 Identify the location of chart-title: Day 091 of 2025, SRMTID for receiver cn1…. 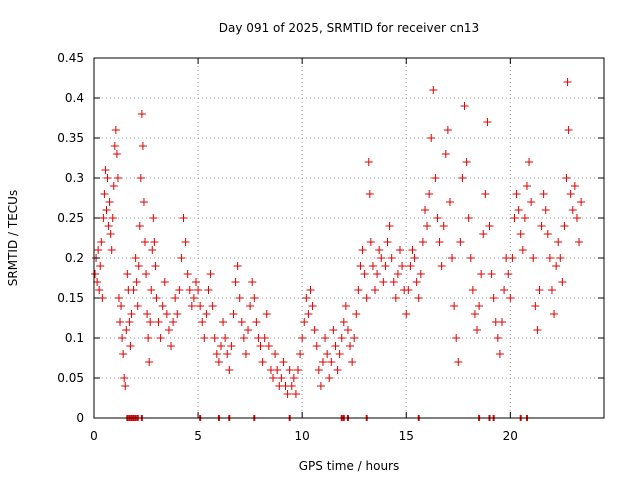
(349, 28).